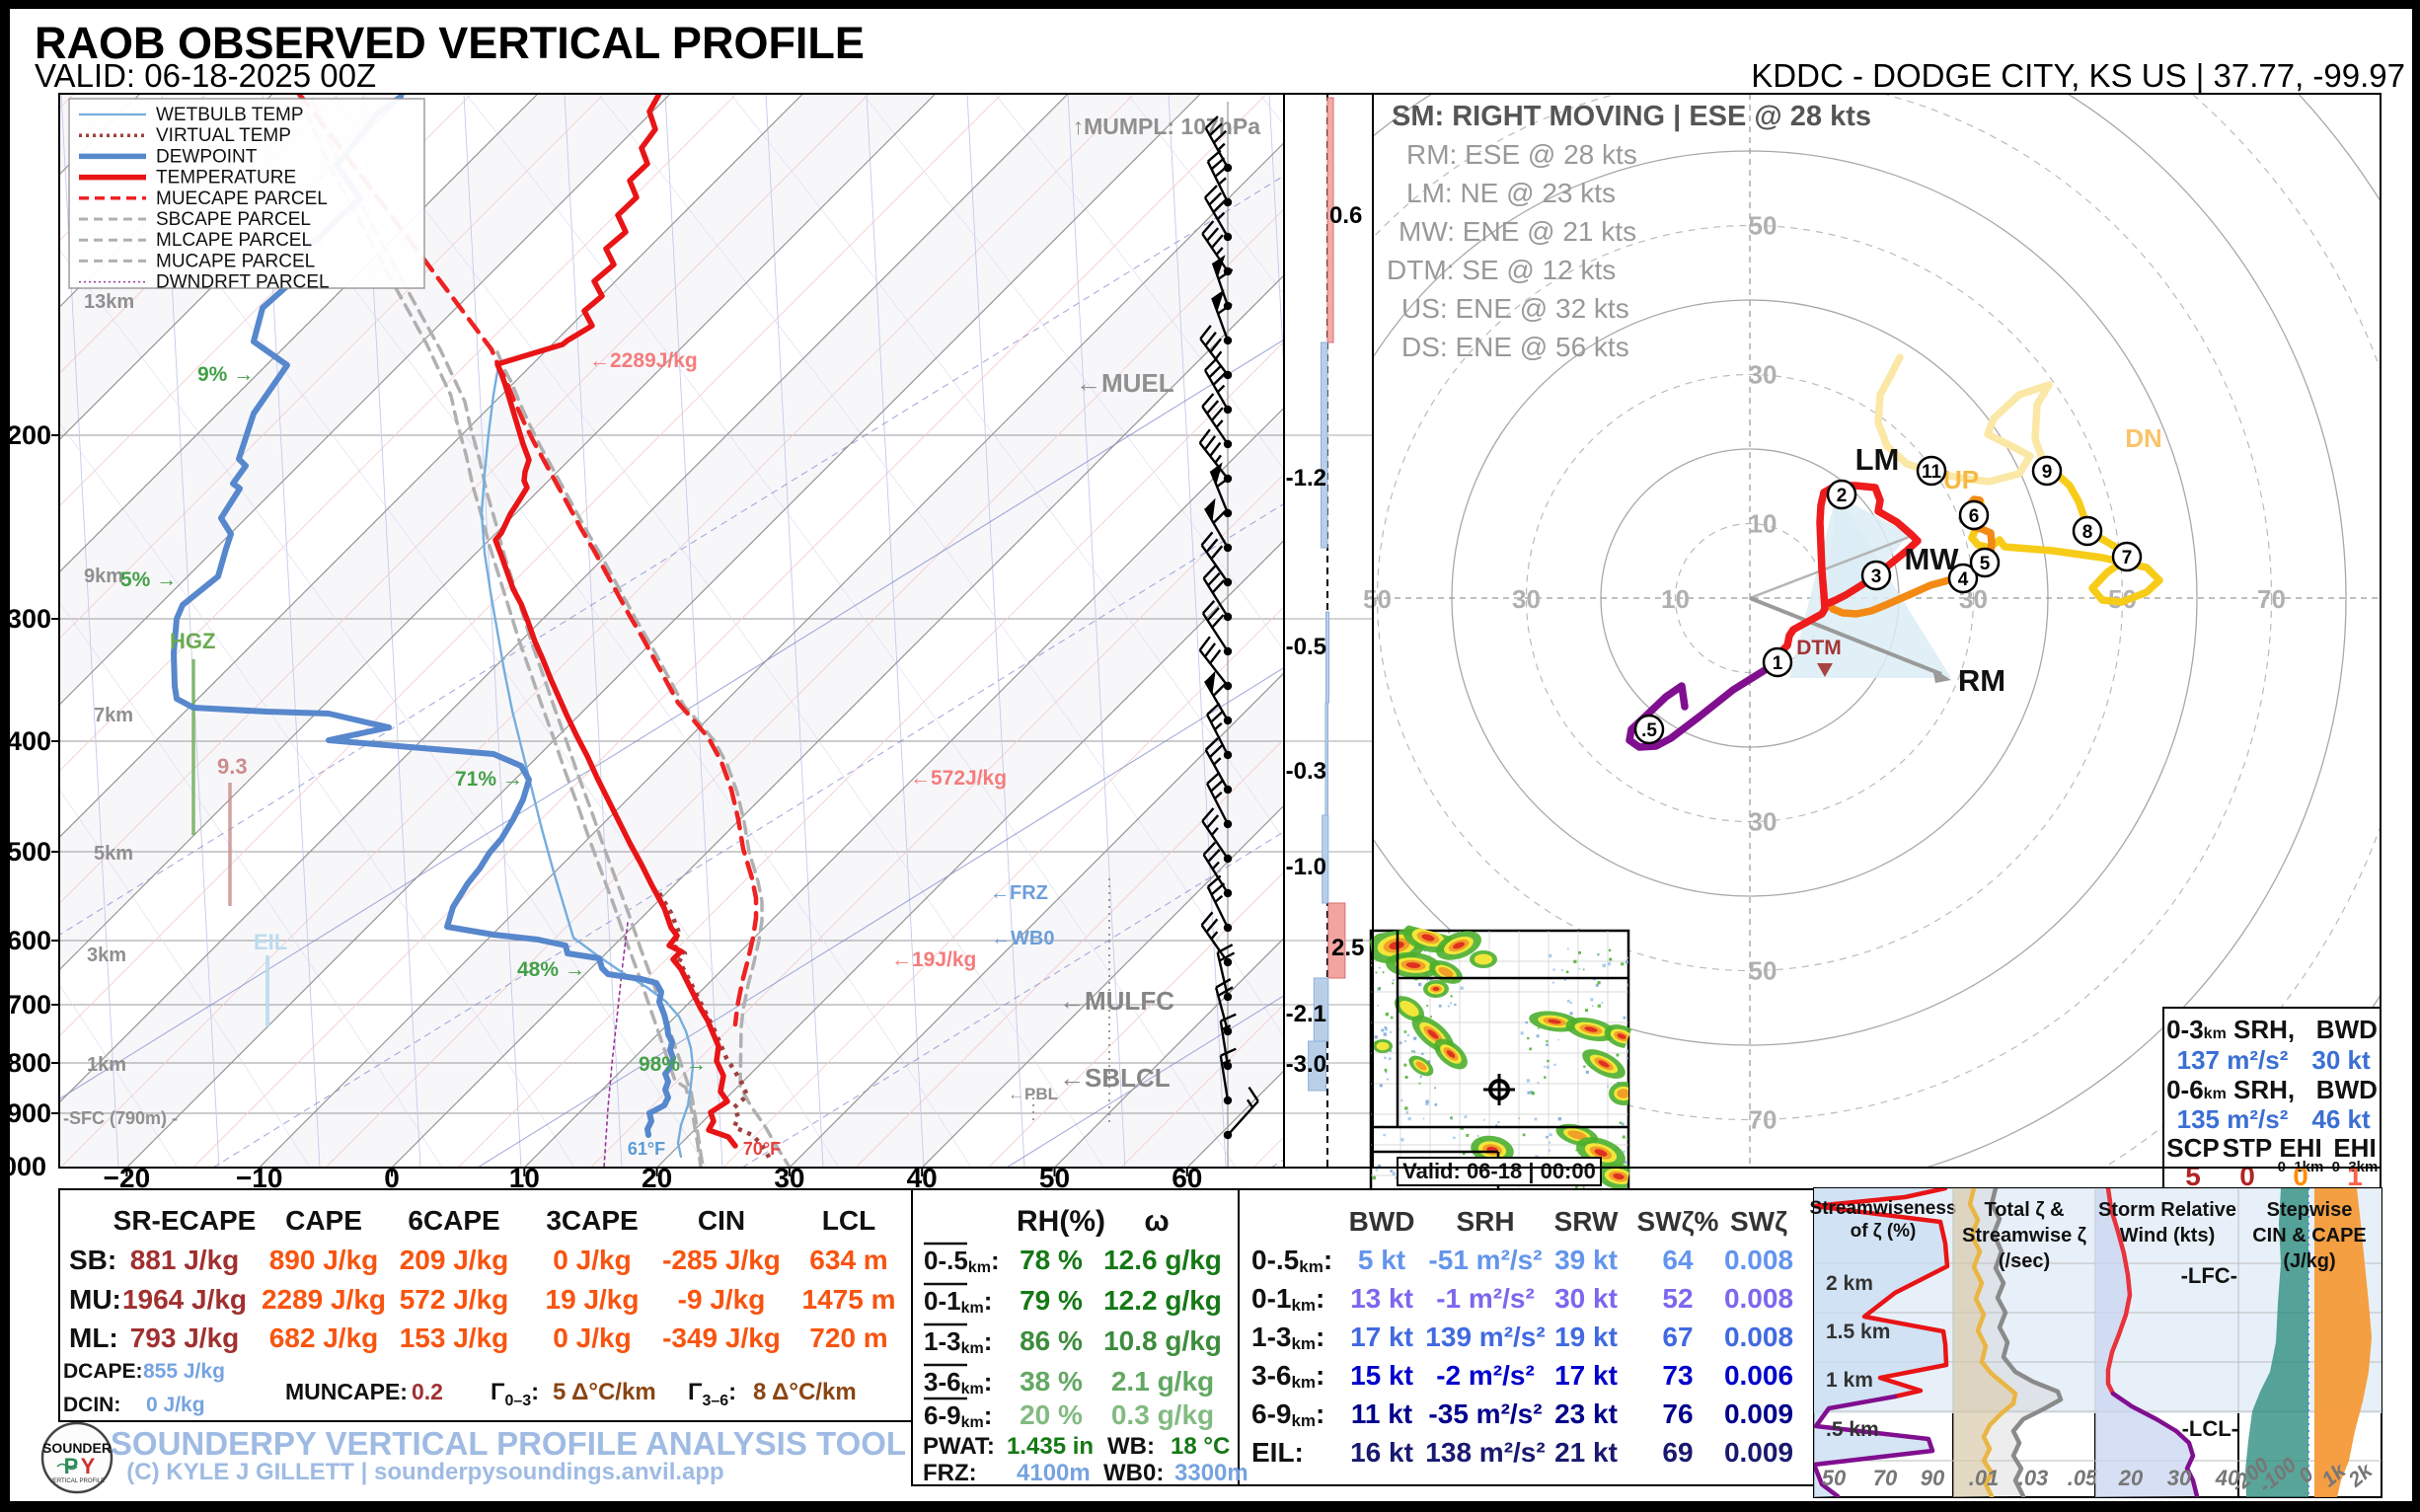  What do you see at coordinates (848, 1260) in the screenshot?
I see `svg-text: 634 m` at bounding box center [848, 1260].